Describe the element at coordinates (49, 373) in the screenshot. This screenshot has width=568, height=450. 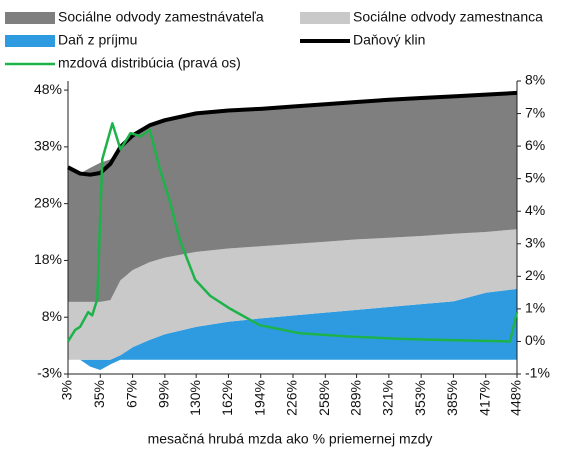
I see `y-tick-label: -3%` at that location.